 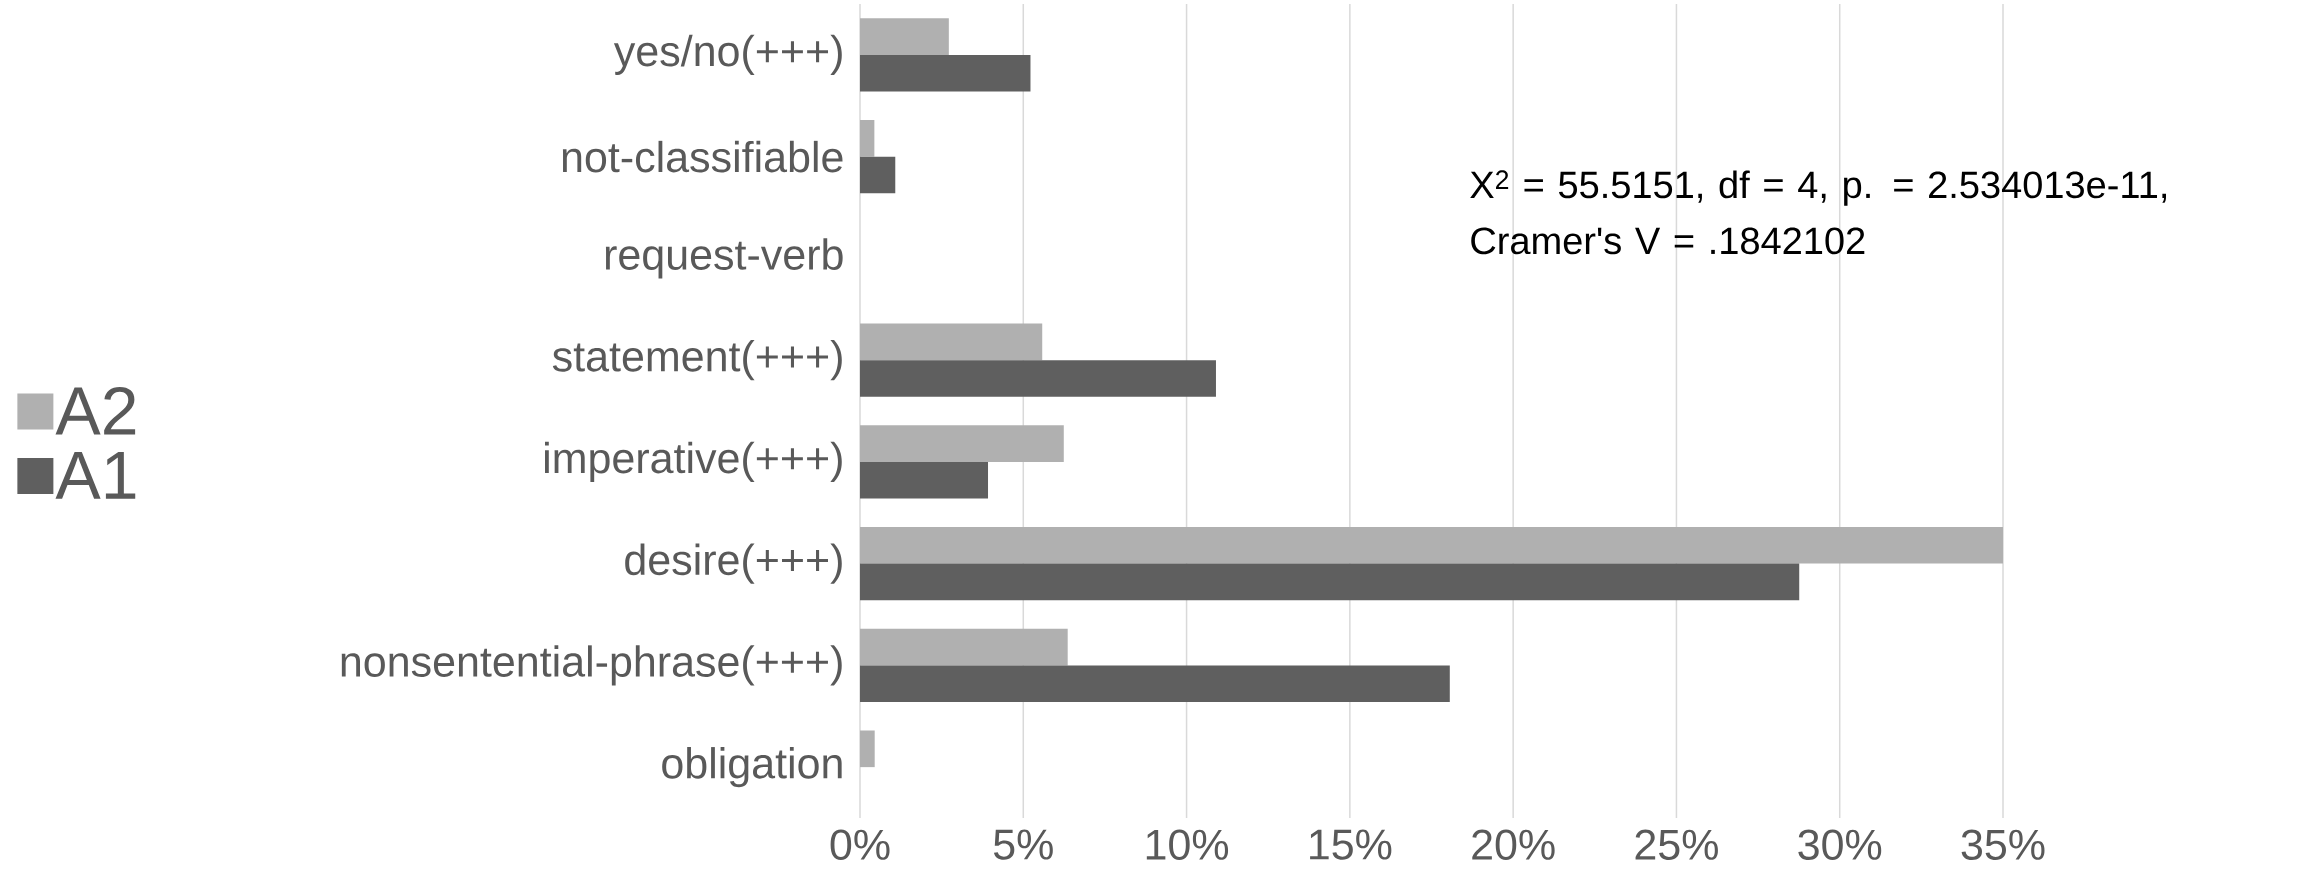 I want to click on x-tick-label: 0%, so click(x=860, y=844).